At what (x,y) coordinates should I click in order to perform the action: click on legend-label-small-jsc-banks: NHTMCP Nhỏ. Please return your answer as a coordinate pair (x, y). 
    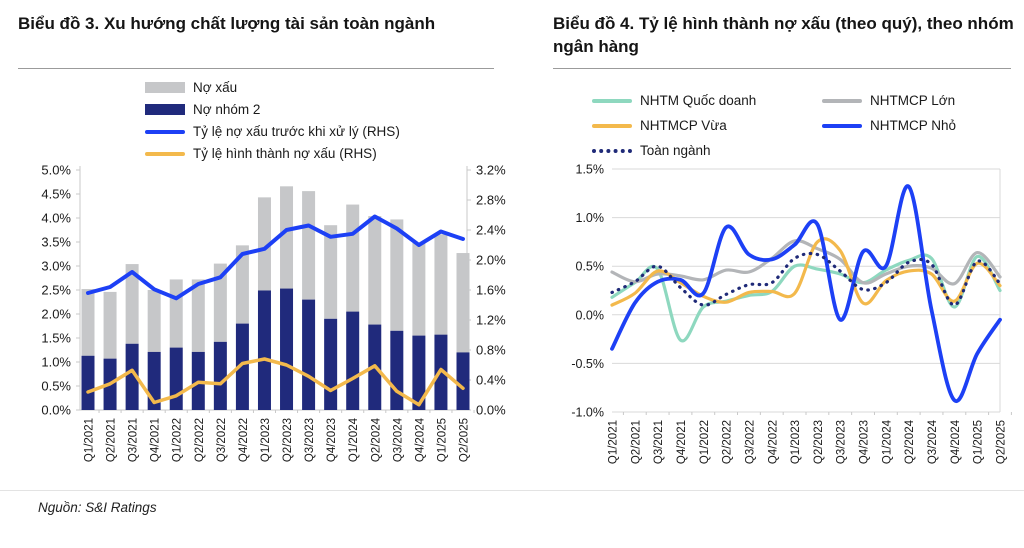
    Looking at the image, I should click on (913, 125).